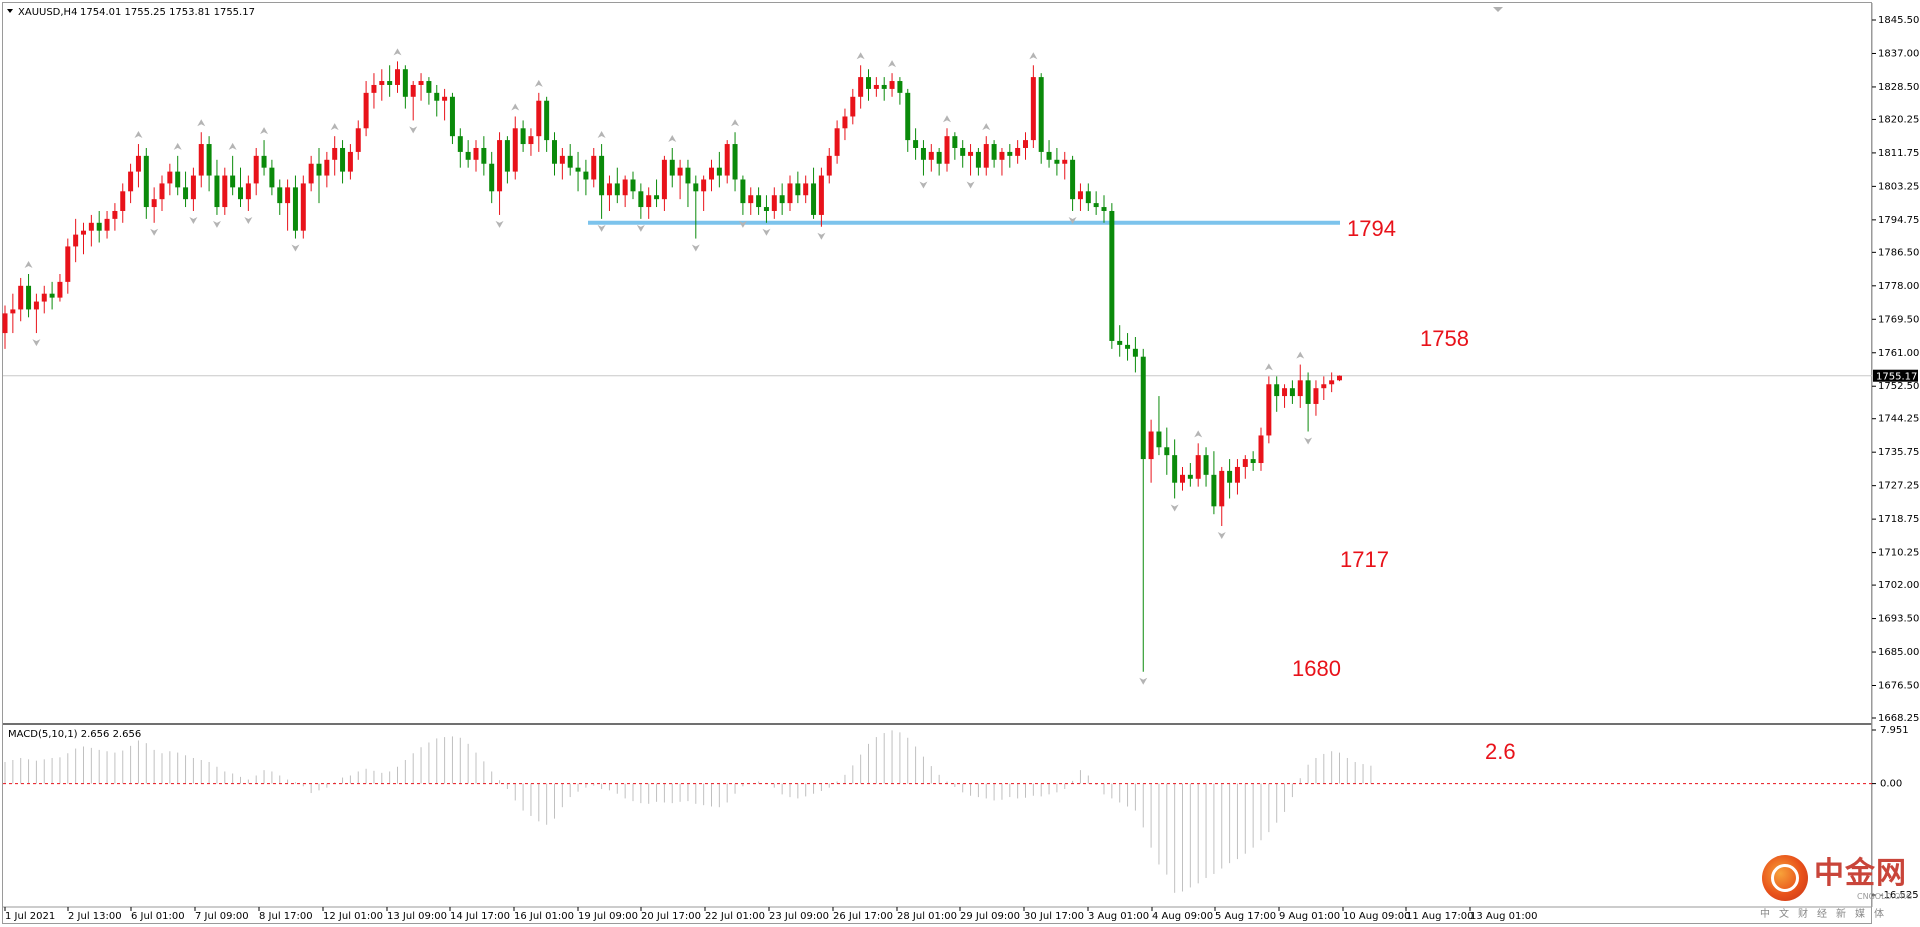 This screenshot has width=1920, height=927. What do you see at coordinates (1118, 916) in the screenshot?
I see `time-tick-label: 3 Aug 01:00` at bounding box center [1118, 916].